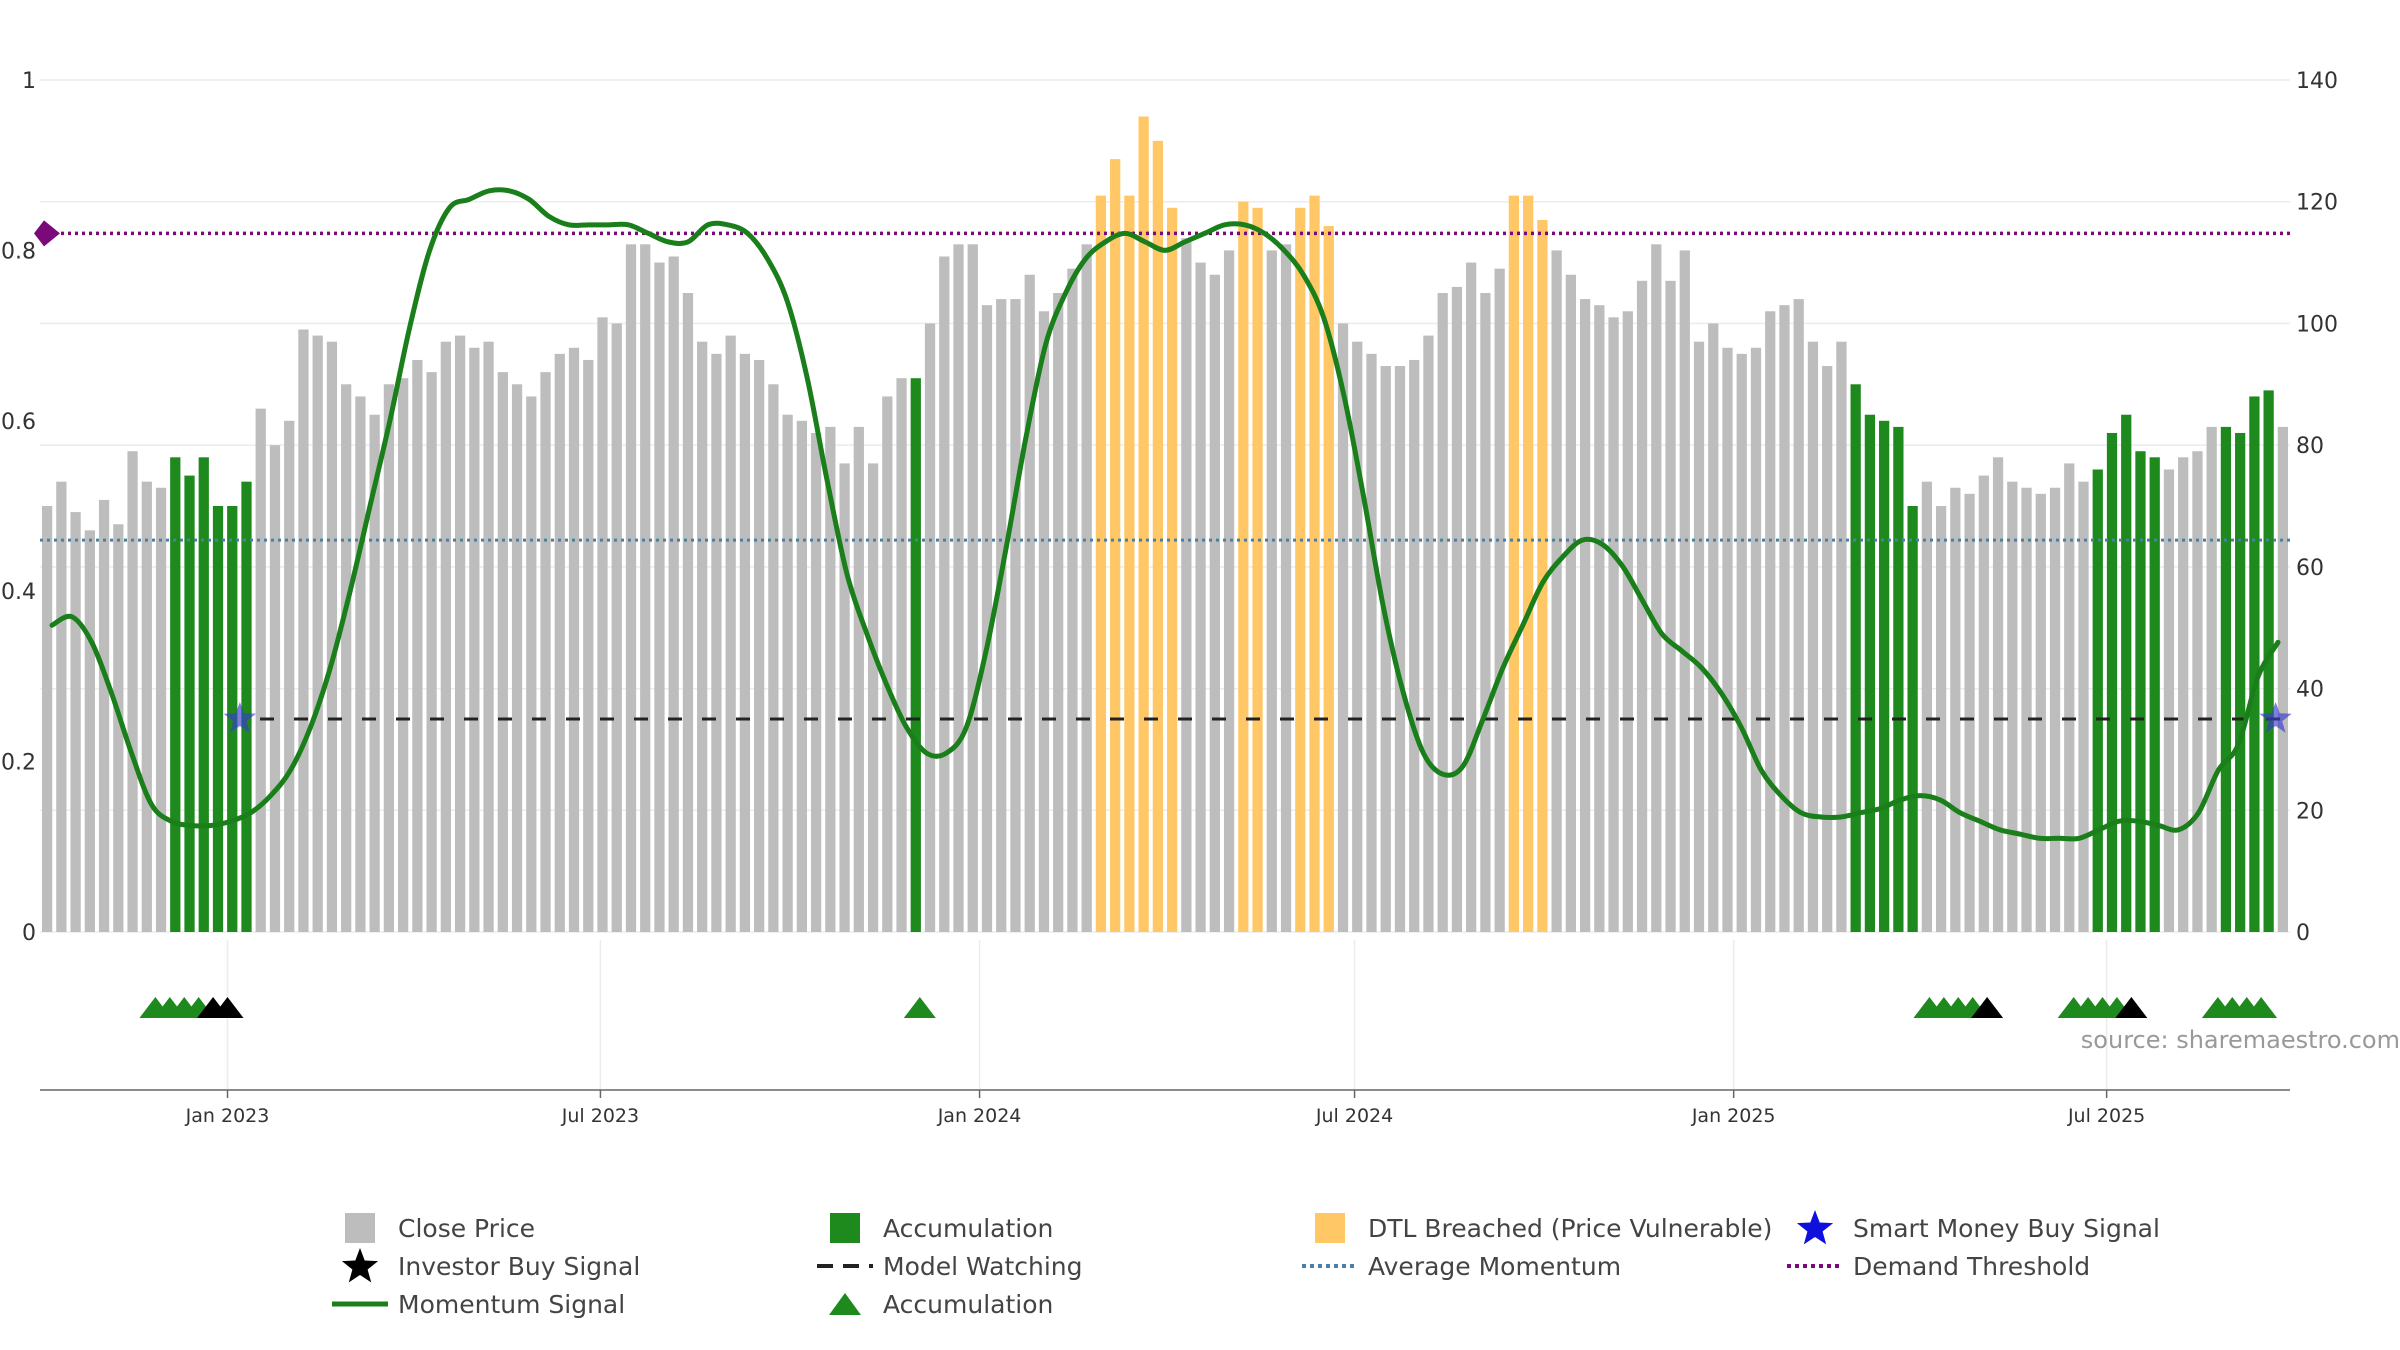 The image size is (2400, 1350). I want to click on x-tick-label: Jul 2025, so click(2106, 1116).